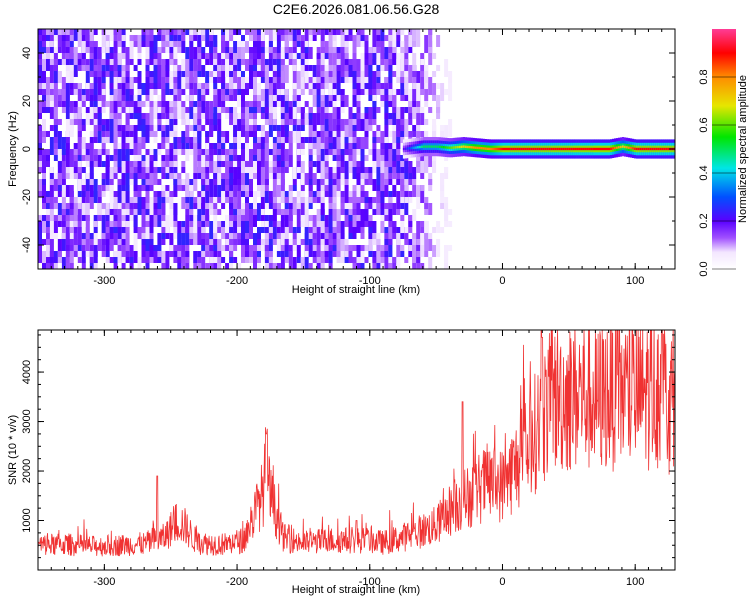 This screenshot has width=750, height=600. I want to click on colorbar-tick-label: 0.0, so click(704, 268).